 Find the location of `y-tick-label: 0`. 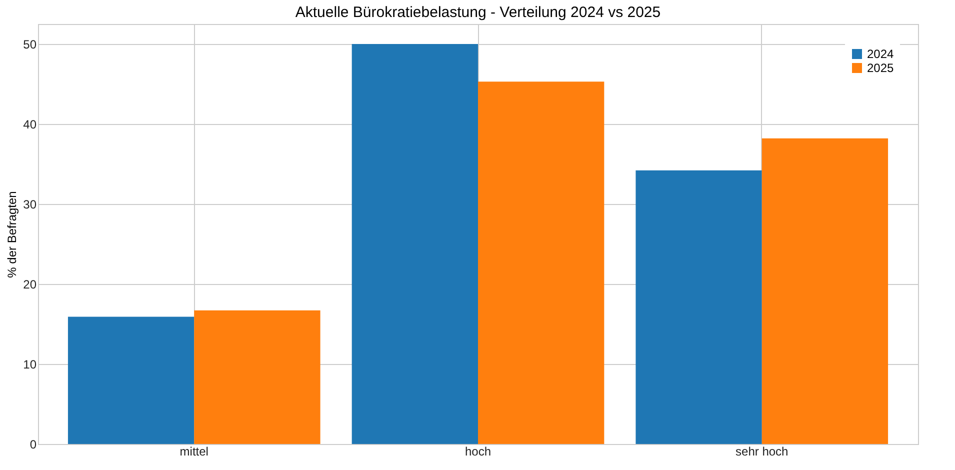

y-tick-label: 0 is located at coordinates (33, 445).